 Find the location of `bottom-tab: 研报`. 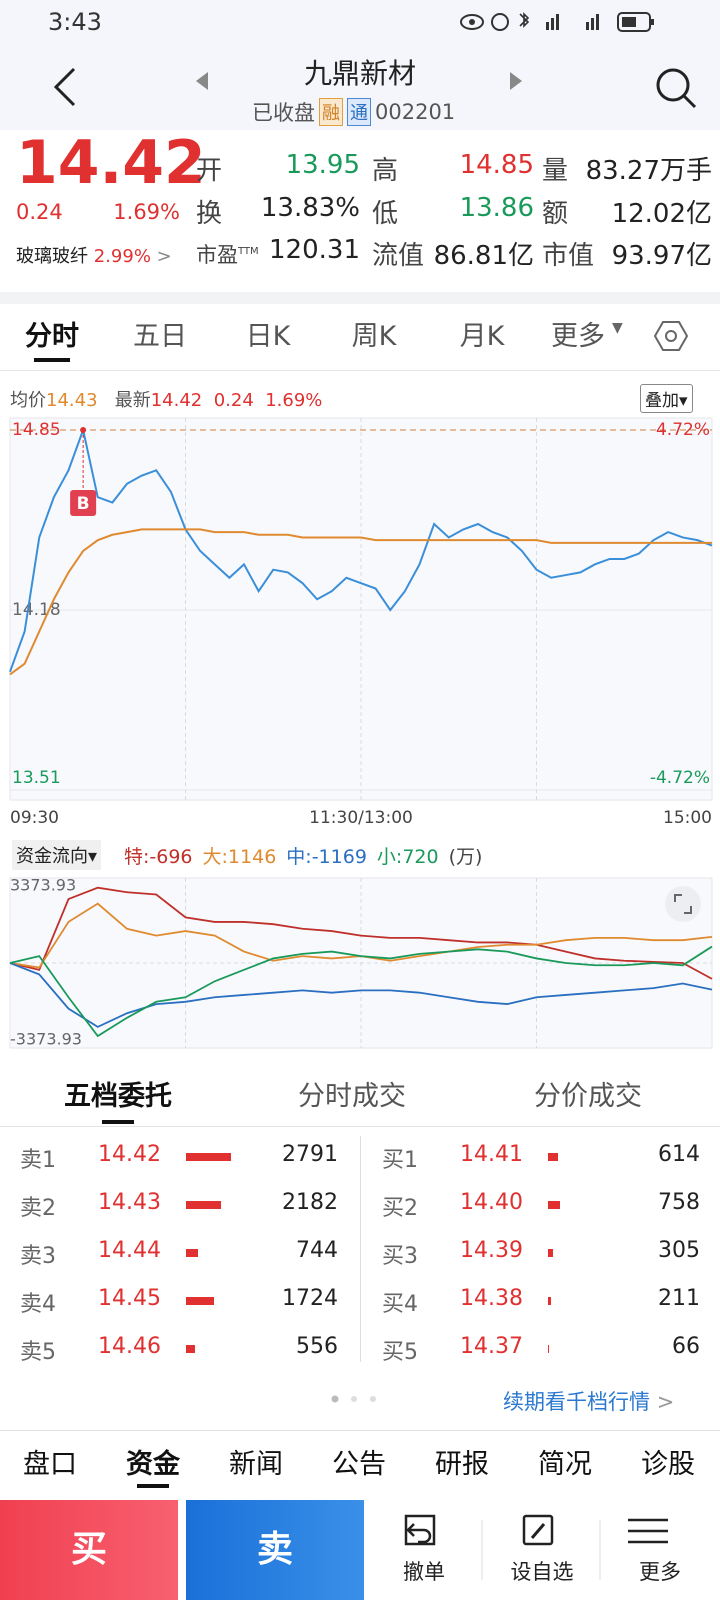

bottom-tab: 研报 is located at coordinates (462, 1464).